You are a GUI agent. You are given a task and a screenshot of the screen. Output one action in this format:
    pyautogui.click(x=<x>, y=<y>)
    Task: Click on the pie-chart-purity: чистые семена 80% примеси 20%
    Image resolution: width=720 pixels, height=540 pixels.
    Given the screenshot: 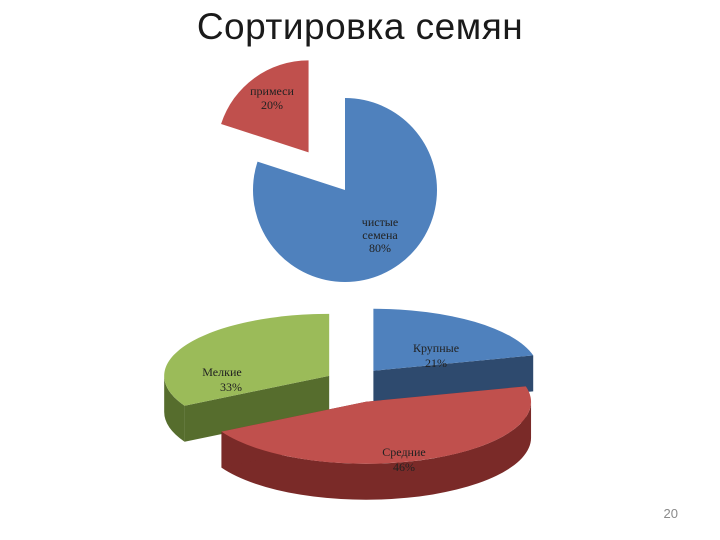 What is the action you would take?
    pyautogui.click(x=329, y=171)
    